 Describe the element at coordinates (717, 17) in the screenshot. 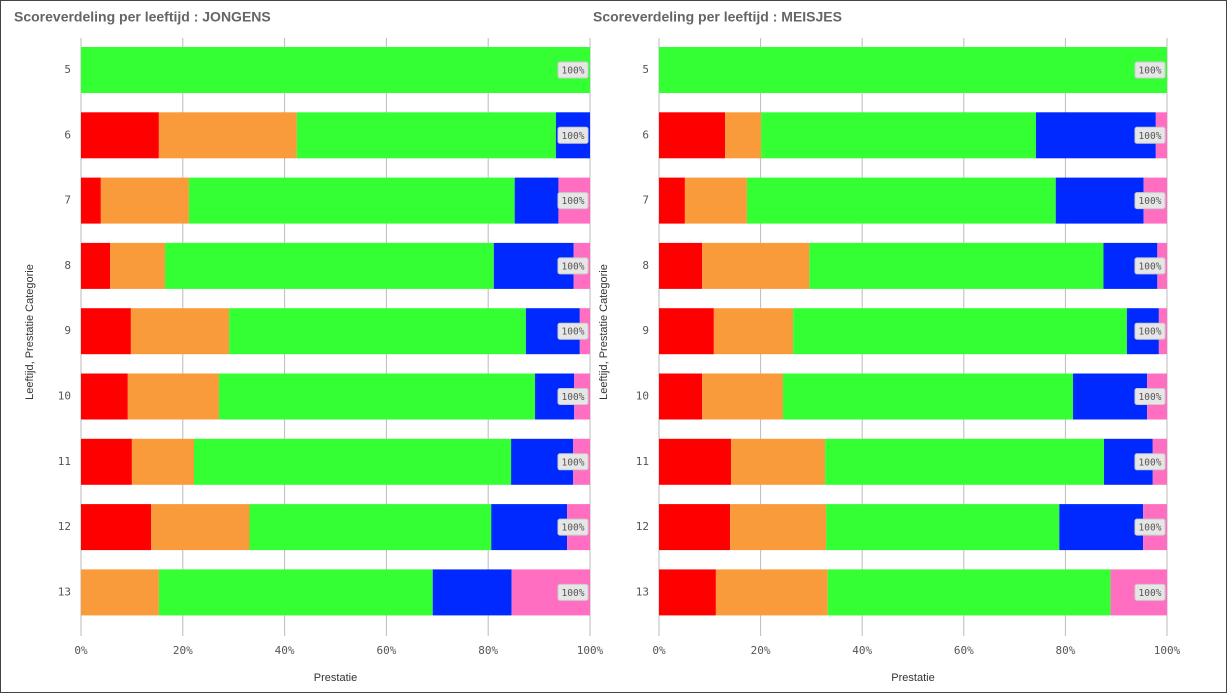

I see `chart-title: Scoreverdeling per leeftijd : MEISJES` at that location.